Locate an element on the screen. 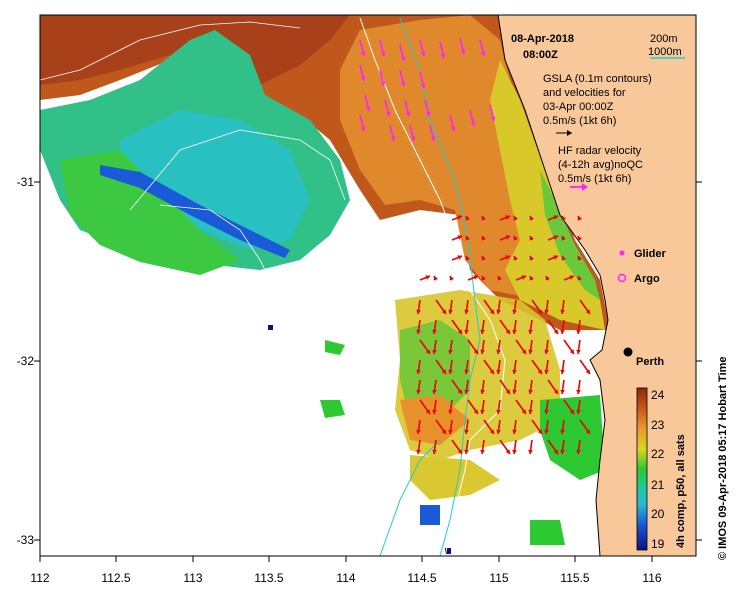  gsla-line: 03-Apr 00:00Z is located at coordinates (578, 107).